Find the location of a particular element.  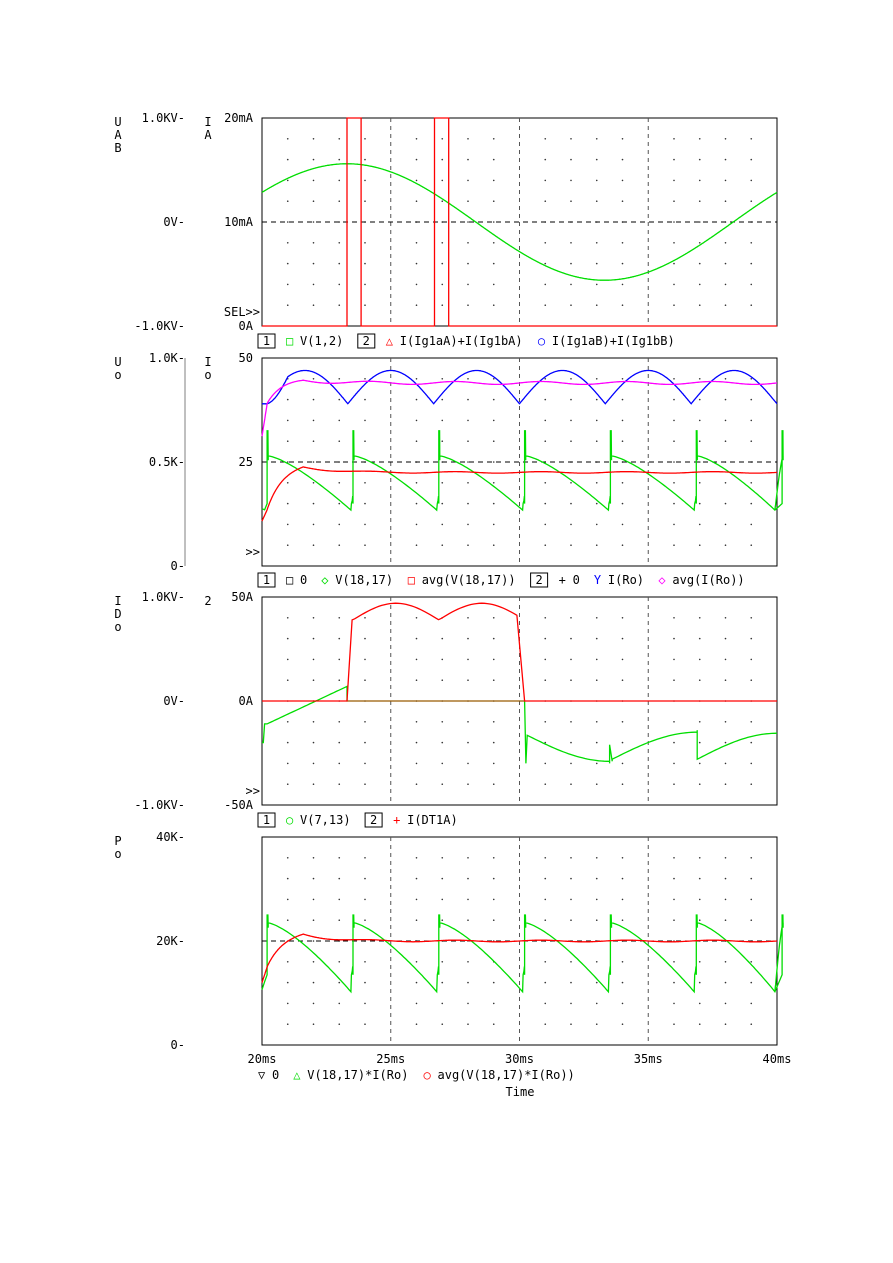

left-axis-label: D is located at coordinates (117, 614).